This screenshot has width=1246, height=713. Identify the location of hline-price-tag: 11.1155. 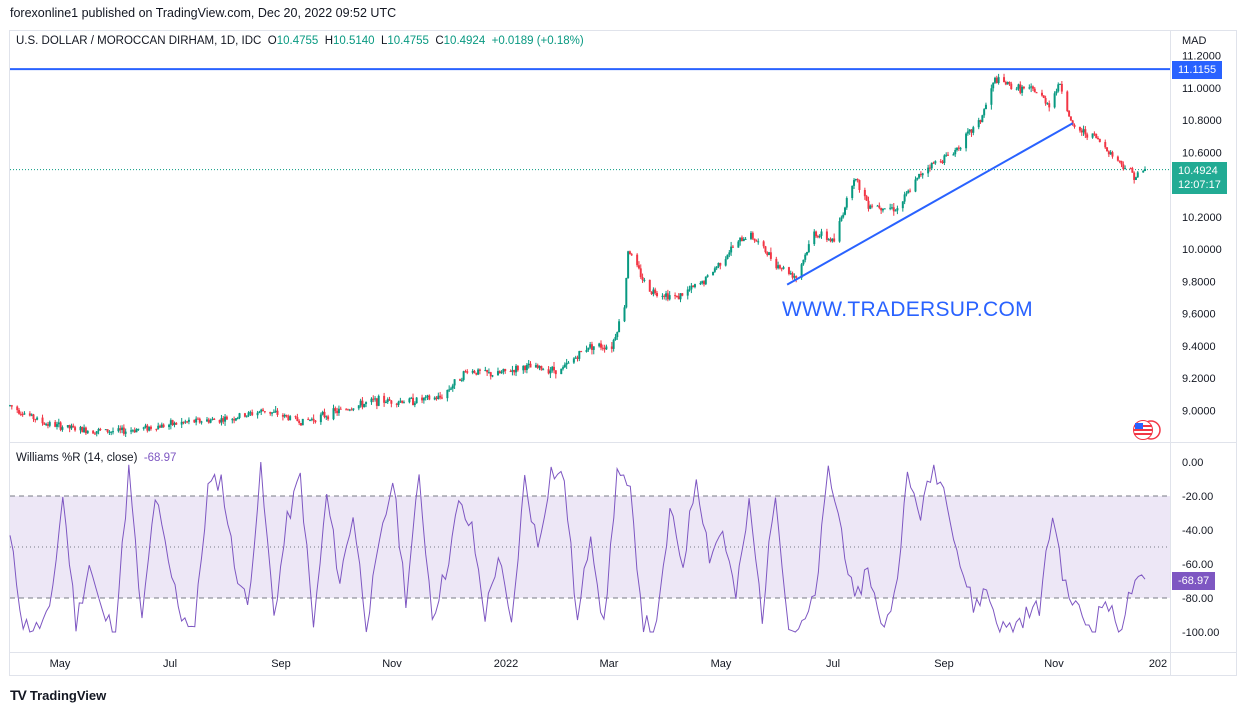
(1197, 70).